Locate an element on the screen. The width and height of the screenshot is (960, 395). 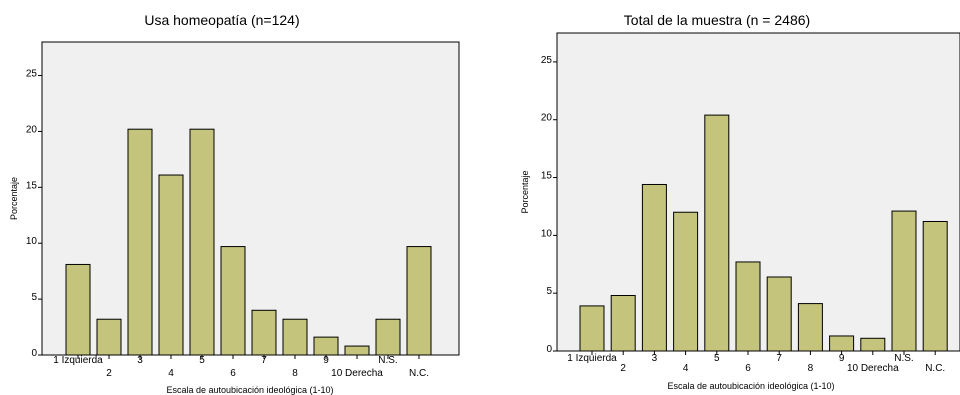
chart-title: Total de la muestra (n = 2486) is located at coordinates (717, 20).